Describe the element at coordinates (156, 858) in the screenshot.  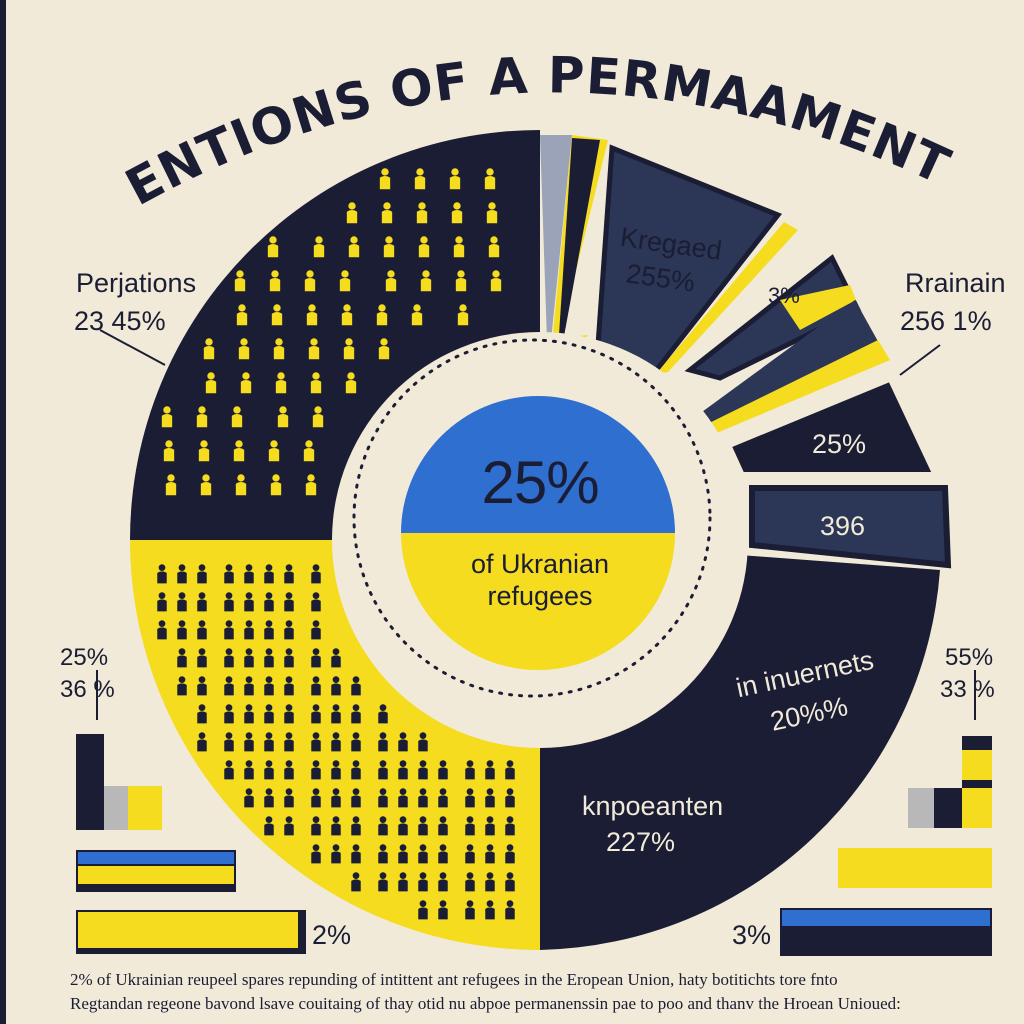
I see `left-flag-blue` at that location.